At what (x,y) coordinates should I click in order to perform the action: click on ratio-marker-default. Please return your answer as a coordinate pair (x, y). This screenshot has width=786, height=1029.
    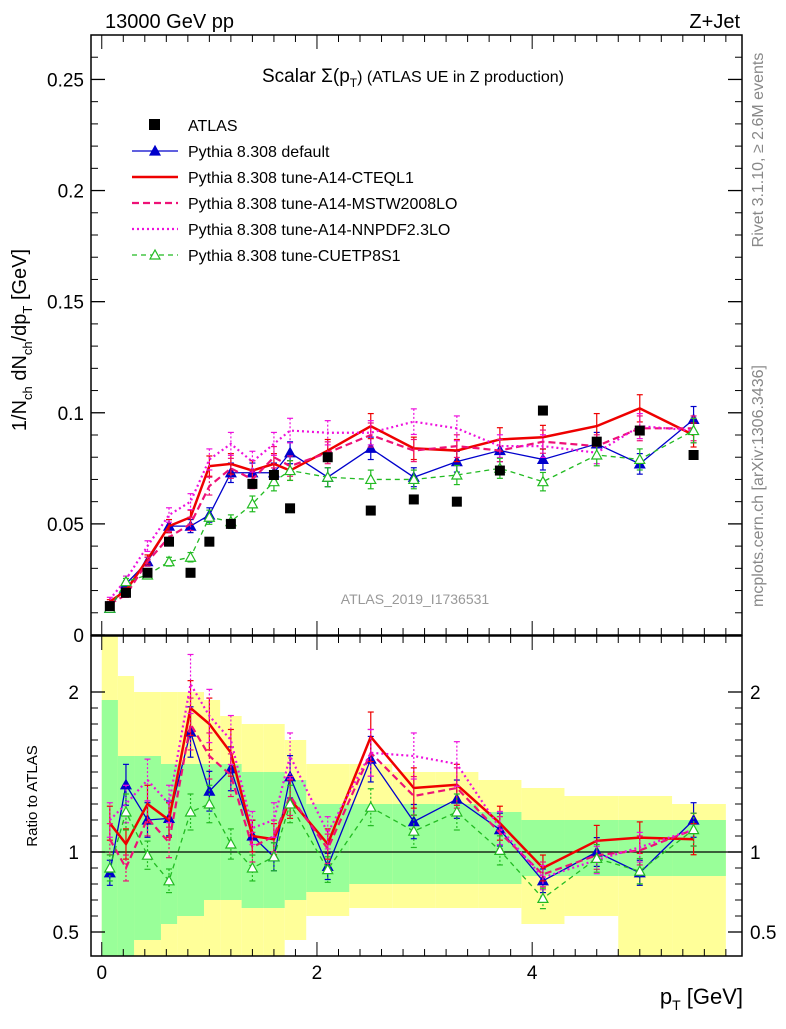
    Looking at the image, I should click on (125, 784).